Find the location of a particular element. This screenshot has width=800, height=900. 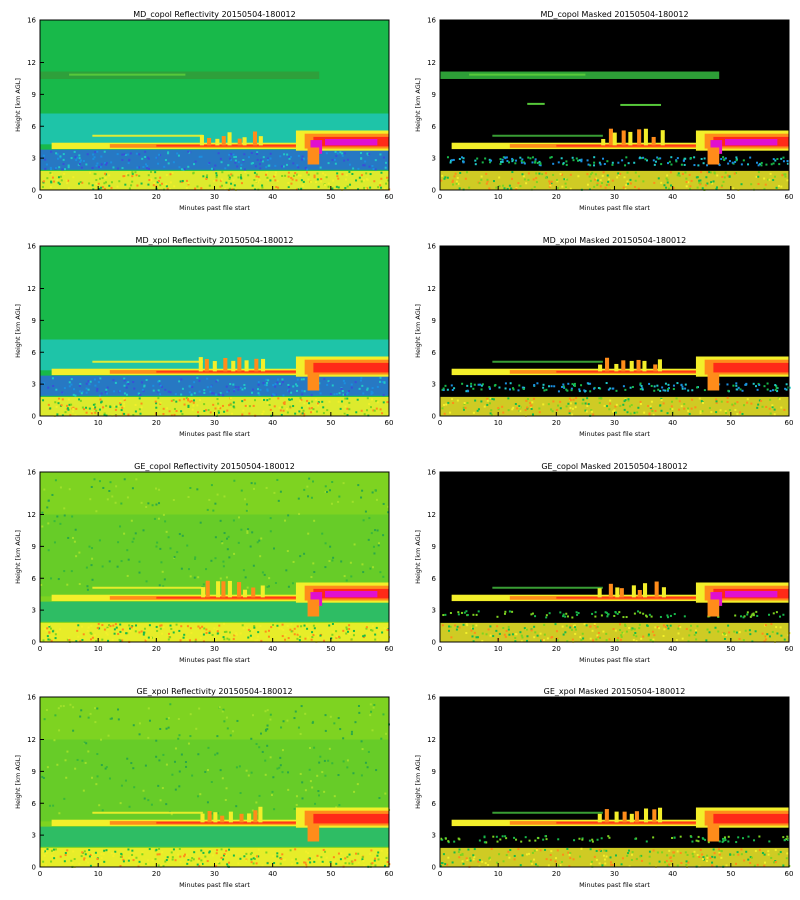

panel-title: MD_xpol Masked 20150504-180012 is located at coordinates (615, 240).